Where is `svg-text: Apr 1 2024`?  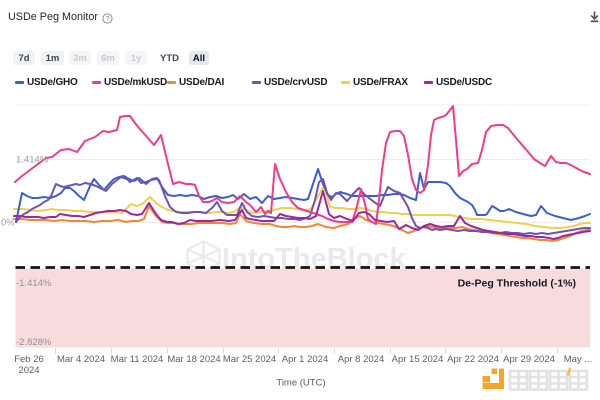 svg-text: Apr 1 2024 is located at coordinates (305, 359).